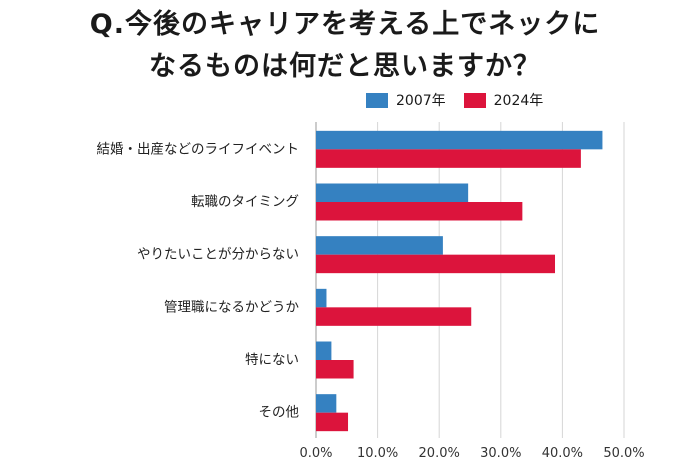 The width and height of the screenshot is (690, 460). What do you see at coordinates (315, 453) in the screenshot?
I see `x-tick-label-0: 0.0%` at bounding box center [315, 453].